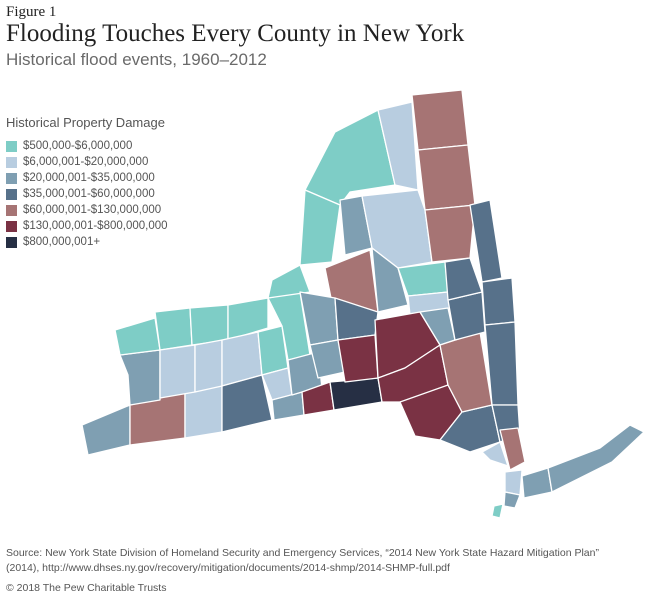  What do you see at coordinates (31, 12) in the screenshot?
I see `figure-label: Figure 1` at bounding box center [31, 12].